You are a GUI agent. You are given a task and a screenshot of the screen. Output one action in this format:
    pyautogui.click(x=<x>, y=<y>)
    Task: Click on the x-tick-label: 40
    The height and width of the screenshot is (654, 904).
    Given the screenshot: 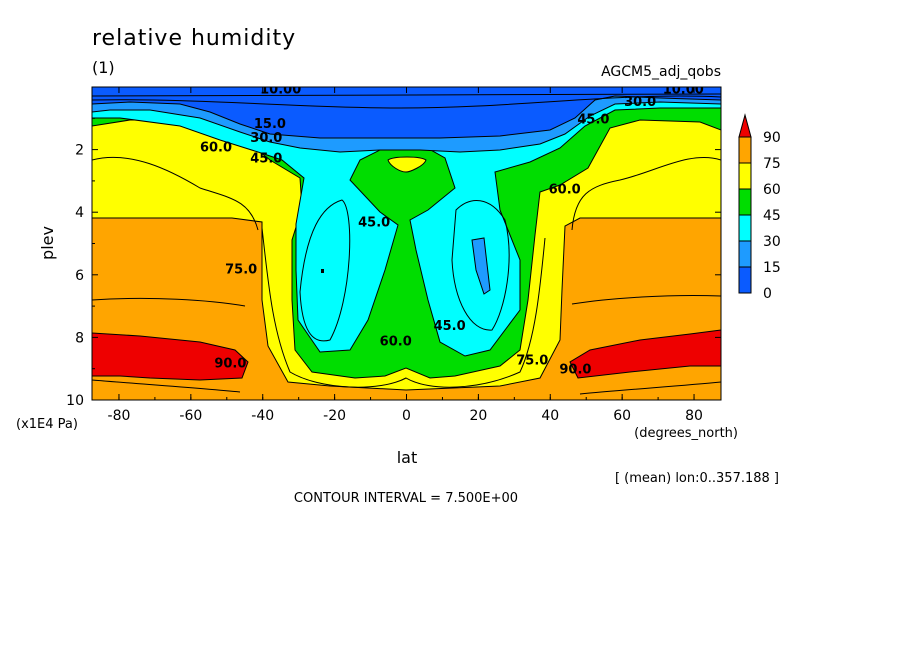 What is the action you would take?
    pyautogui.click(x=550, y=416)
    